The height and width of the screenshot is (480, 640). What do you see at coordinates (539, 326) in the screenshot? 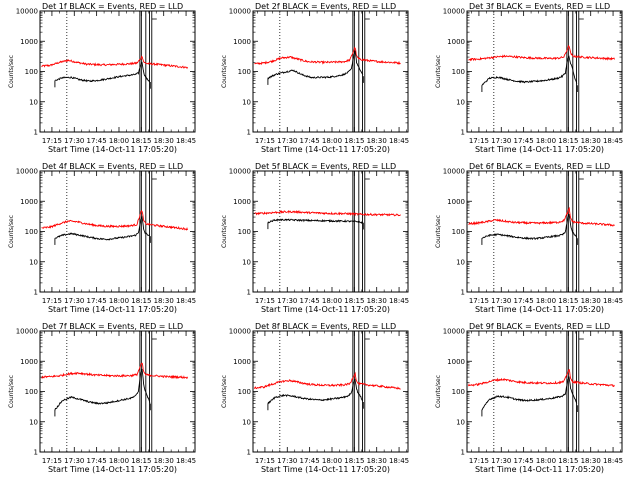
I see `panel-title: Det 9f BLACK = Events, RED = LLD` at bounding box center [539, 326].